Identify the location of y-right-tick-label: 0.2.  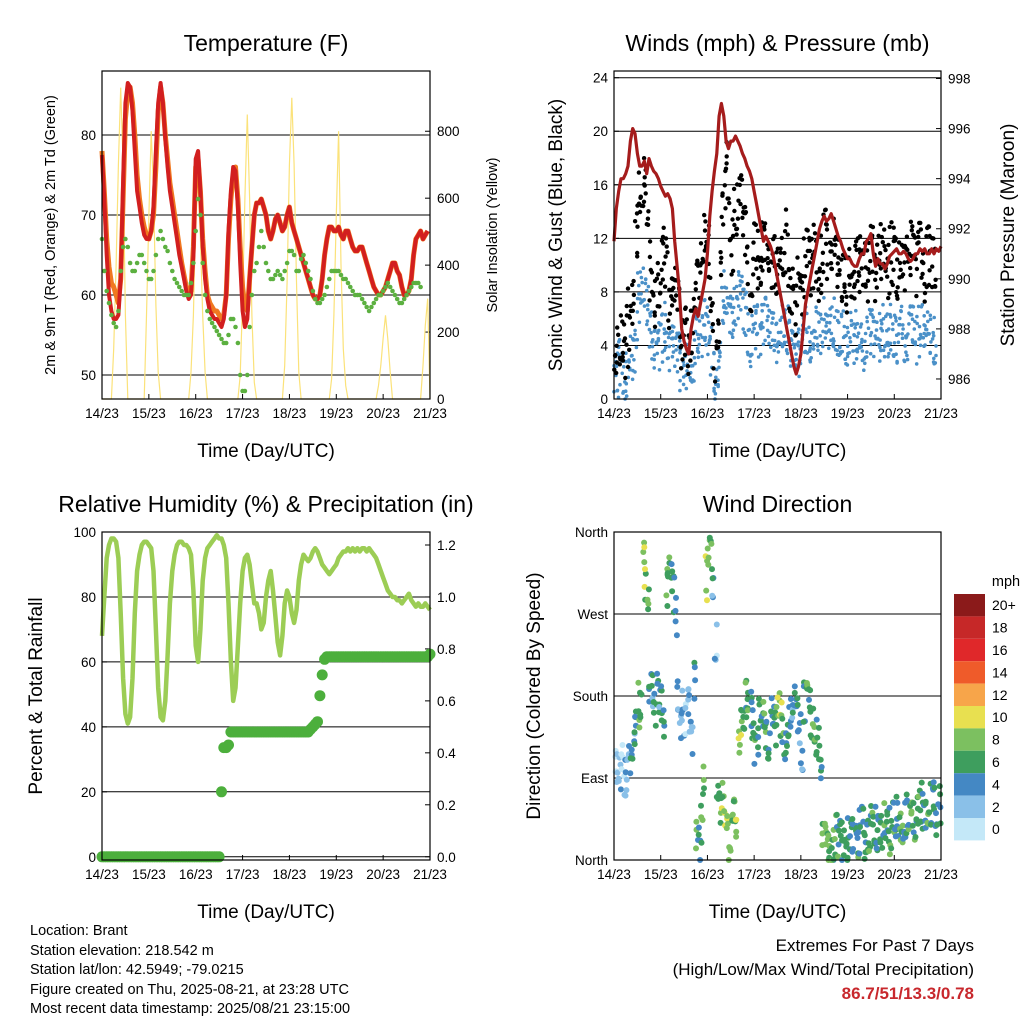
(446, 805).